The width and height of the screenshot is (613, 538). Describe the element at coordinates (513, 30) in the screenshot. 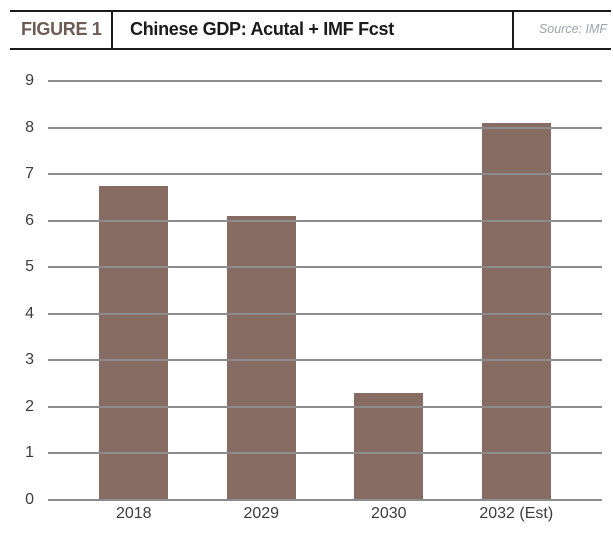

I see `header-divider-right` at that location.